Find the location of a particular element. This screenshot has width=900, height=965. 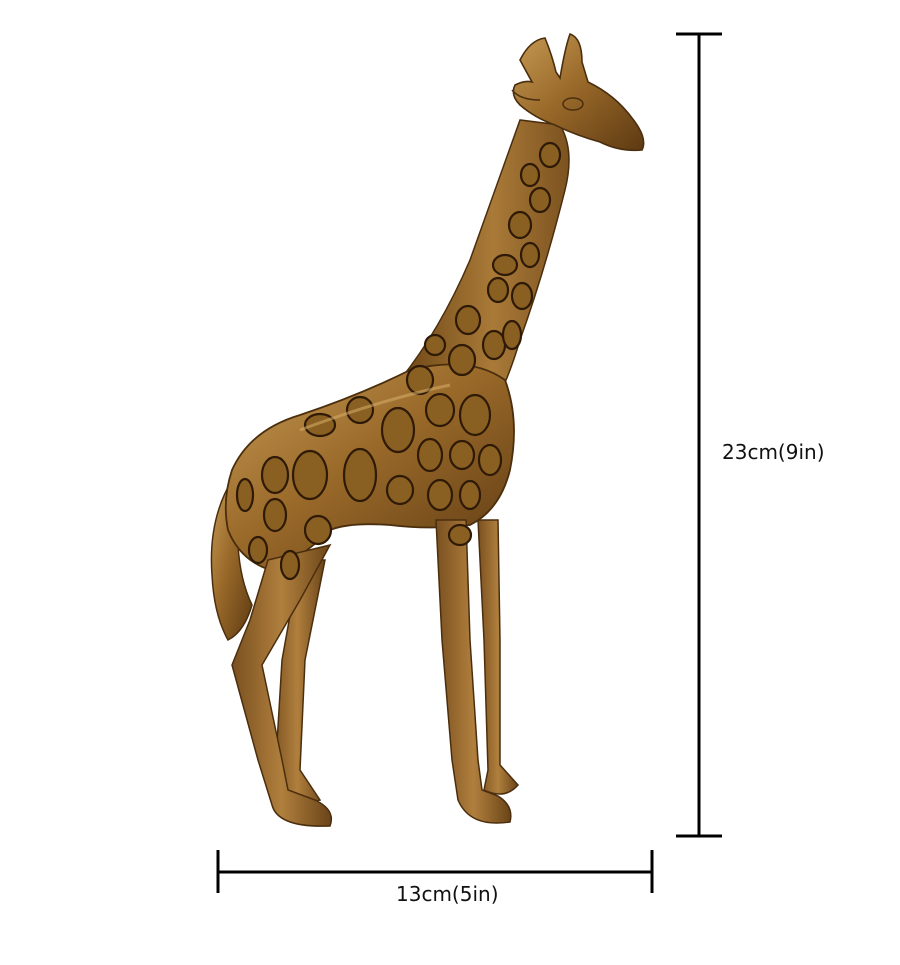

width-dimension-label: 13cm(5in) is located at coordinates (447, 894).